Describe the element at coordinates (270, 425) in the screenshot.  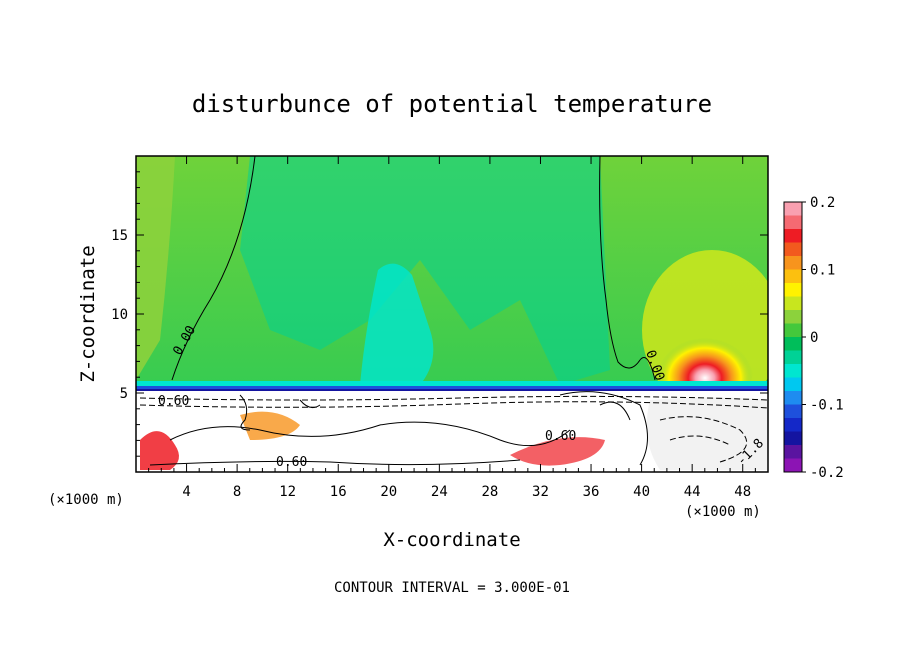
I see `field-orange-streak` at that location.